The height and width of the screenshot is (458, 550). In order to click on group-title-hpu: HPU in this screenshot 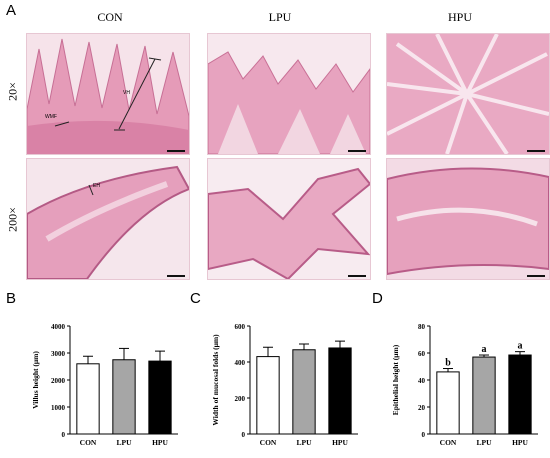, I will do `click(459, 17)`.